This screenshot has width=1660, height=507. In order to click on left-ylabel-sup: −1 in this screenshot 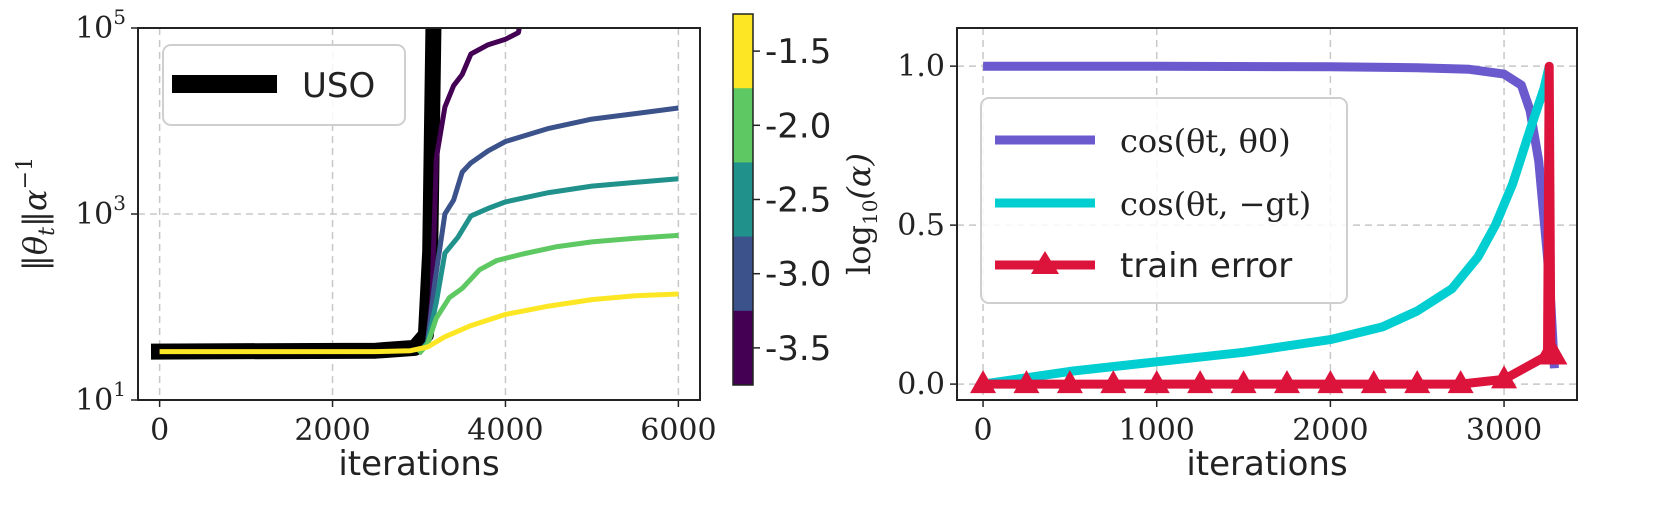, I will do `click(25, 173)`.